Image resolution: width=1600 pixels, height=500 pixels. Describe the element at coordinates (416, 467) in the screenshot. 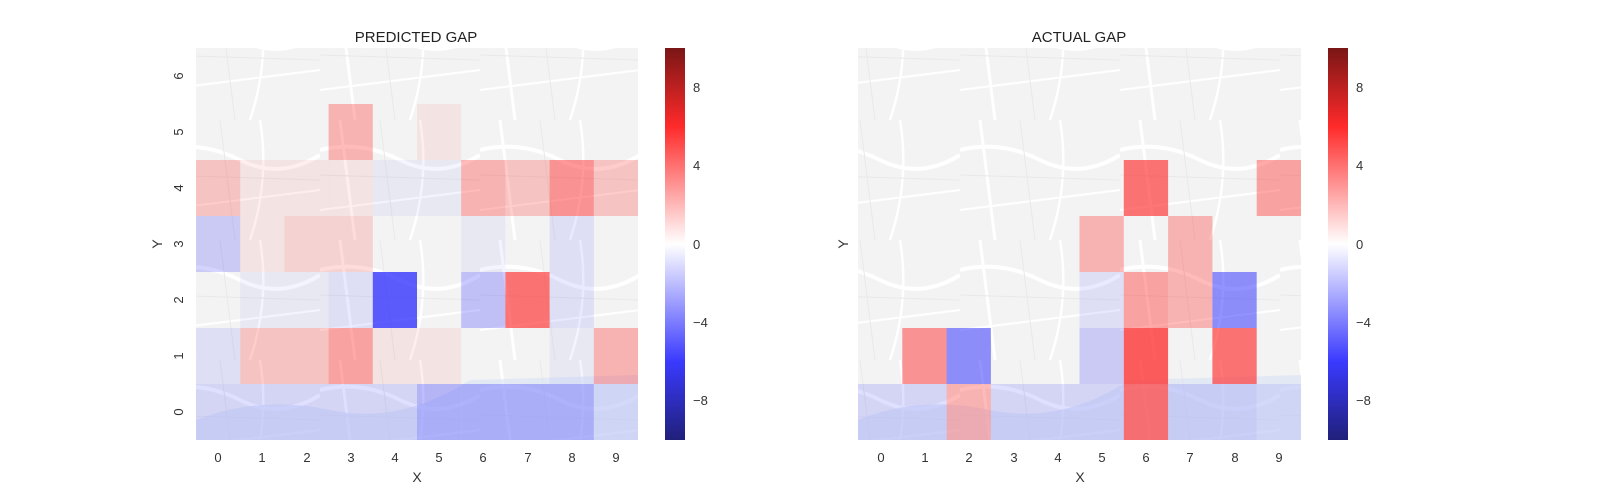

I see `x-axis: 0 1 2 3 4 5 6 7 8 9 X` at that location.